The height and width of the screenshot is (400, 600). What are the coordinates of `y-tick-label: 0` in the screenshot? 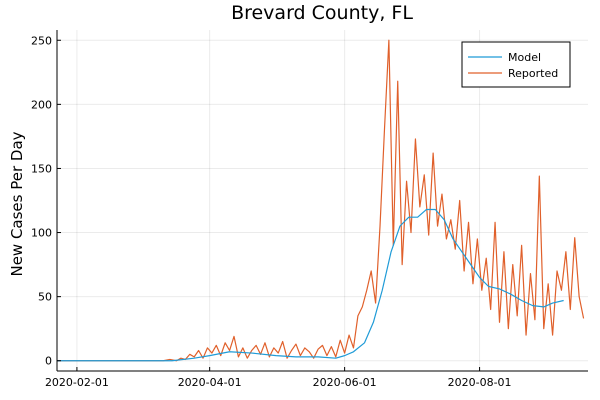 It's located at (48, 361).